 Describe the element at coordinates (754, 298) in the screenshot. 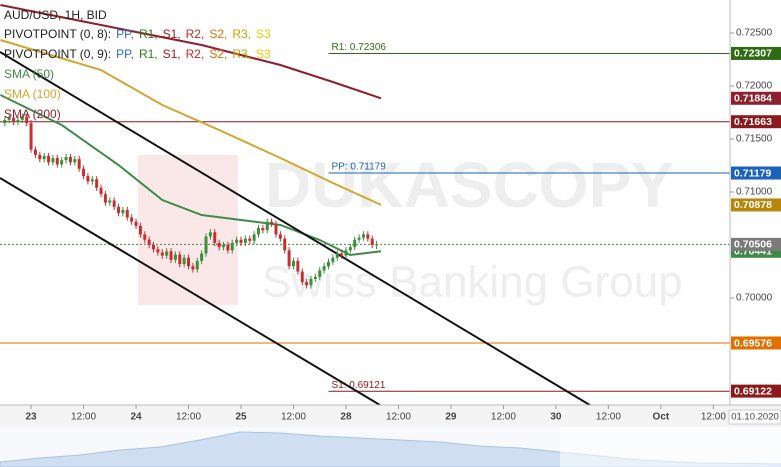

I see `y-tick-label: 0.70000` at that location.